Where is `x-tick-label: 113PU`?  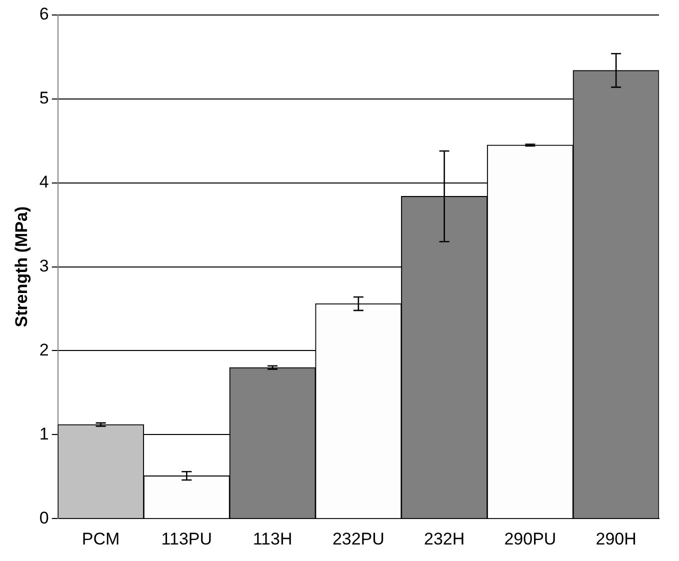 x-tick-label: 113PU is located at coordinates (186, 538).